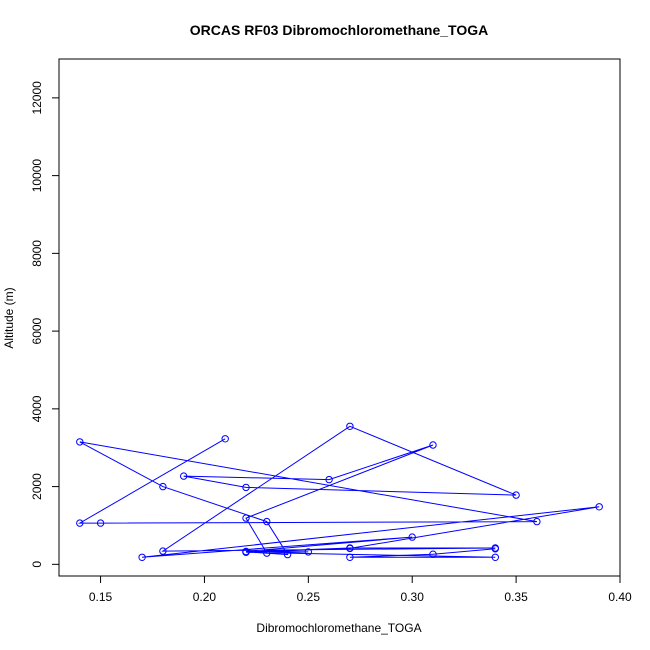  I want to click on y-tick-label: 2000, so click(37, 486).